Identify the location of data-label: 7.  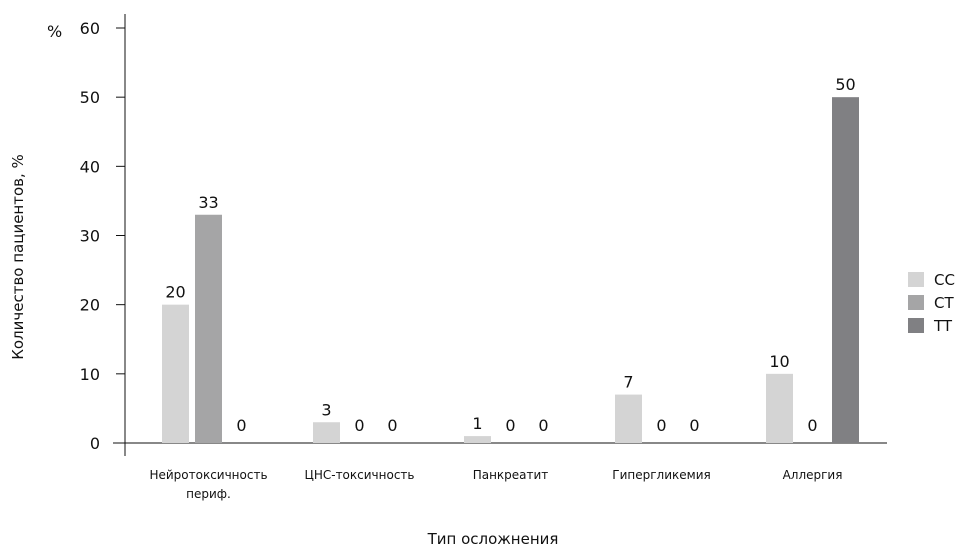
(628, 382).